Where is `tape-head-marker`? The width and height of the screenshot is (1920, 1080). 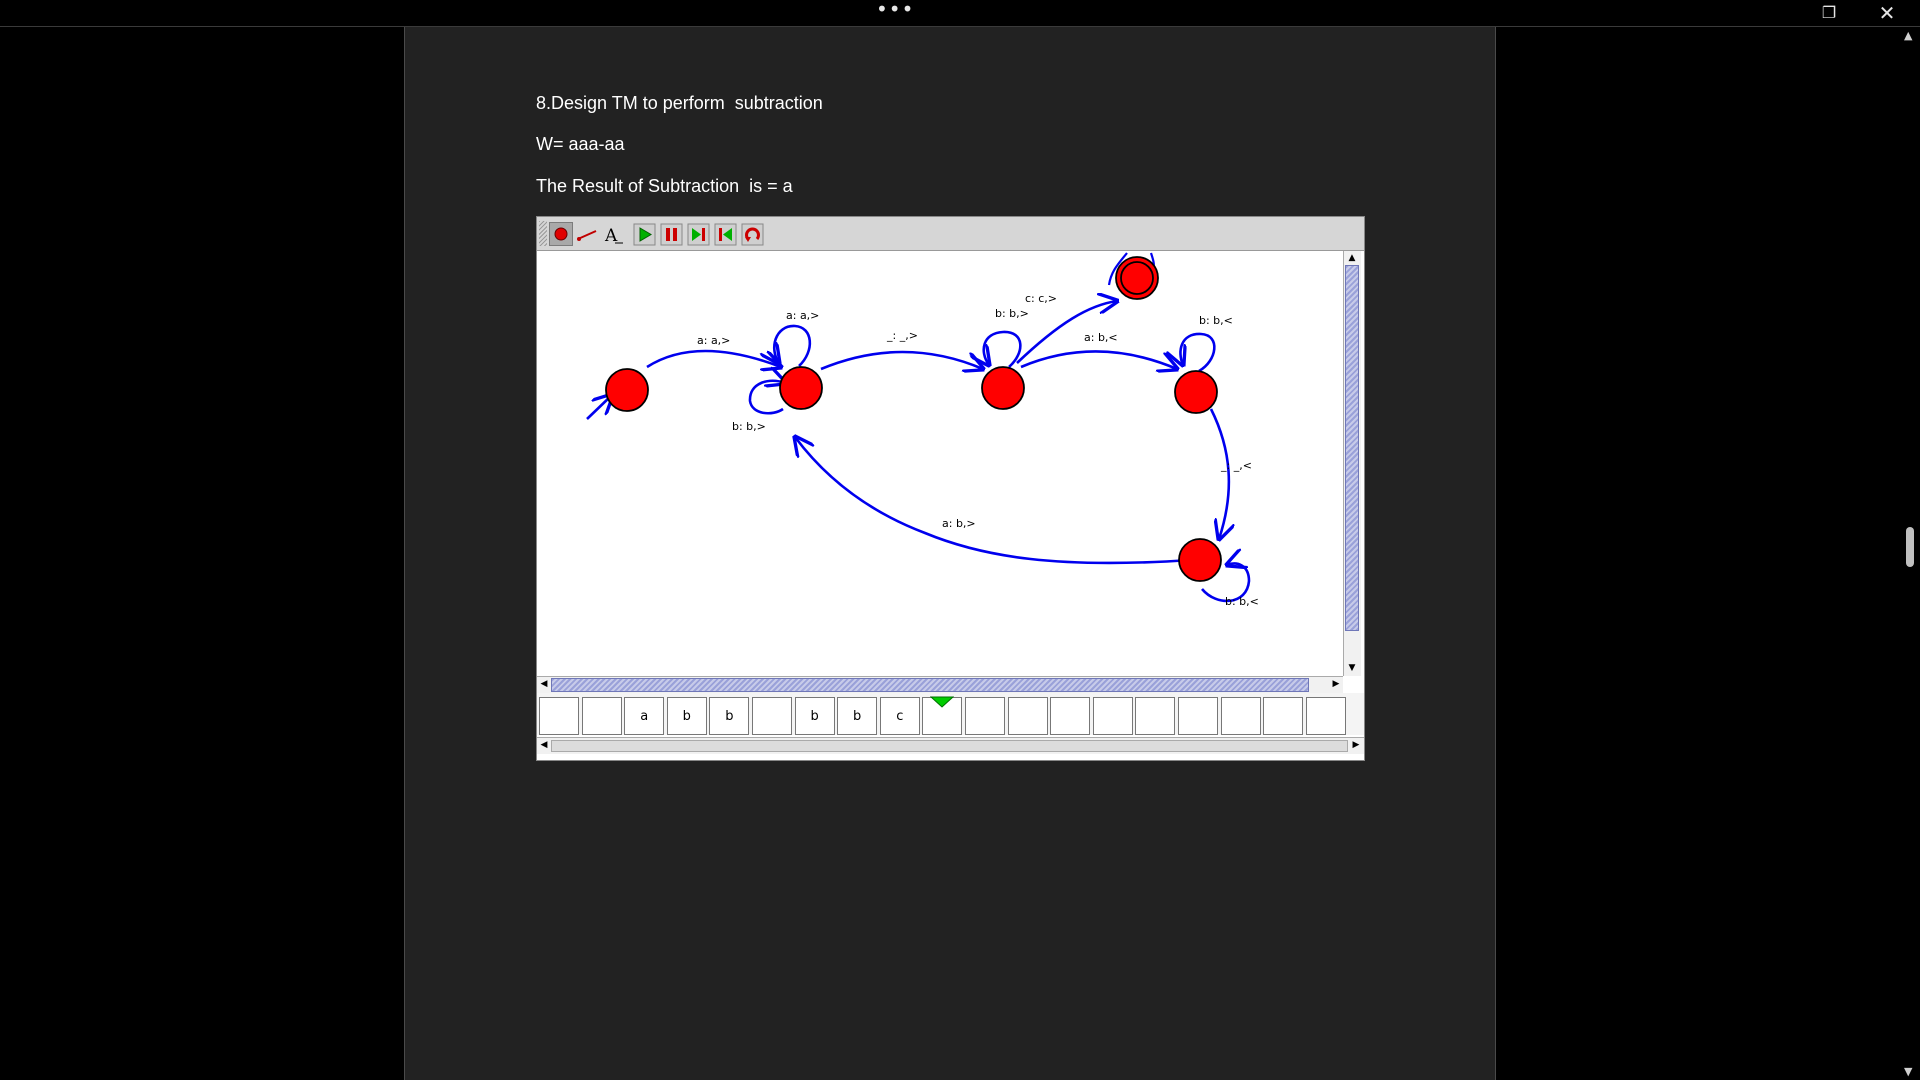
tape-head-marker is located at coordinates (942, 702).